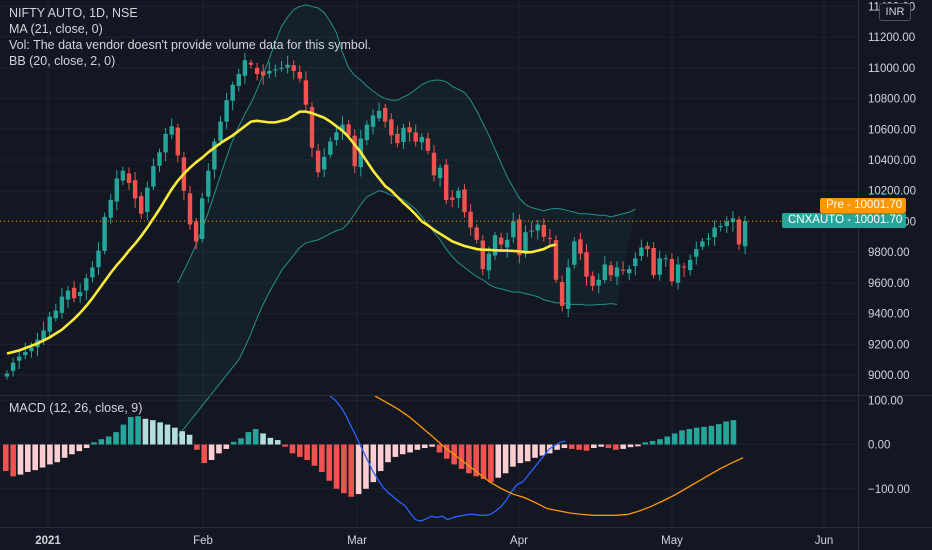  What do you see at coordinates (56, 29) in the screenshot?
I see `legend-ma: MA (21, close, 0)` at bounding box center [56, 29].